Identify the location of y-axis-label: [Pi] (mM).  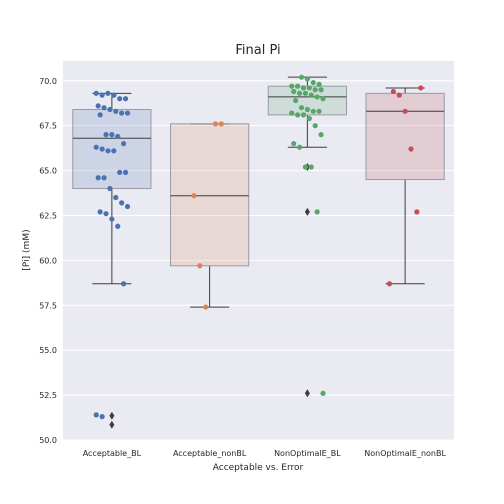
(27, 249).